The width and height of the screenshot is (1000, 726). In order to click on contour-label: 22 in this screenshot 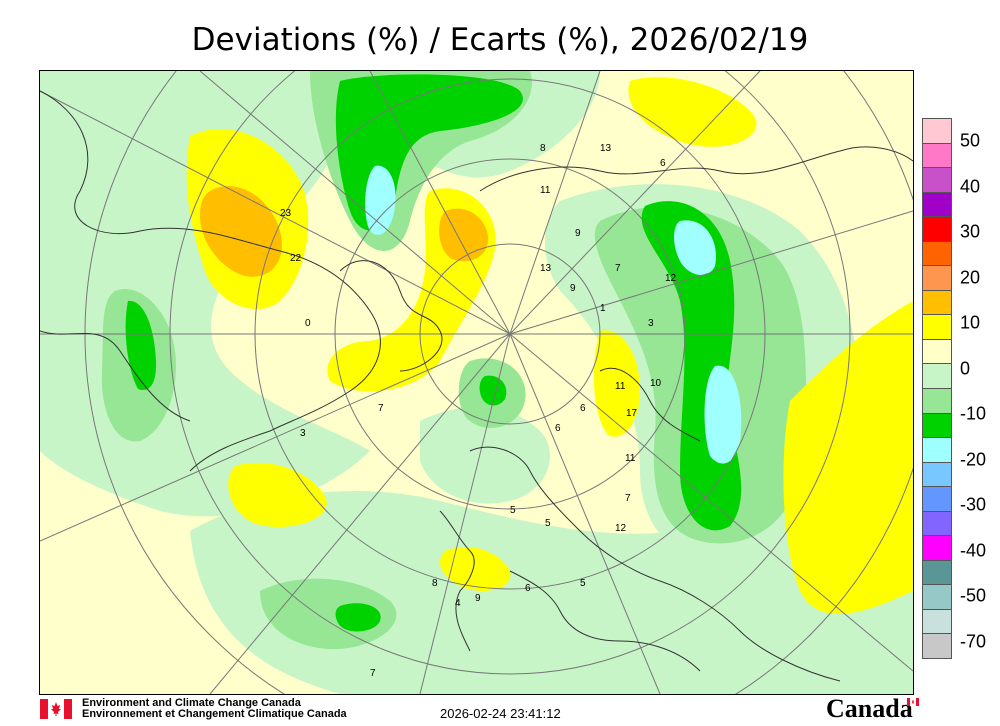, I will do `click(296, 258)`.